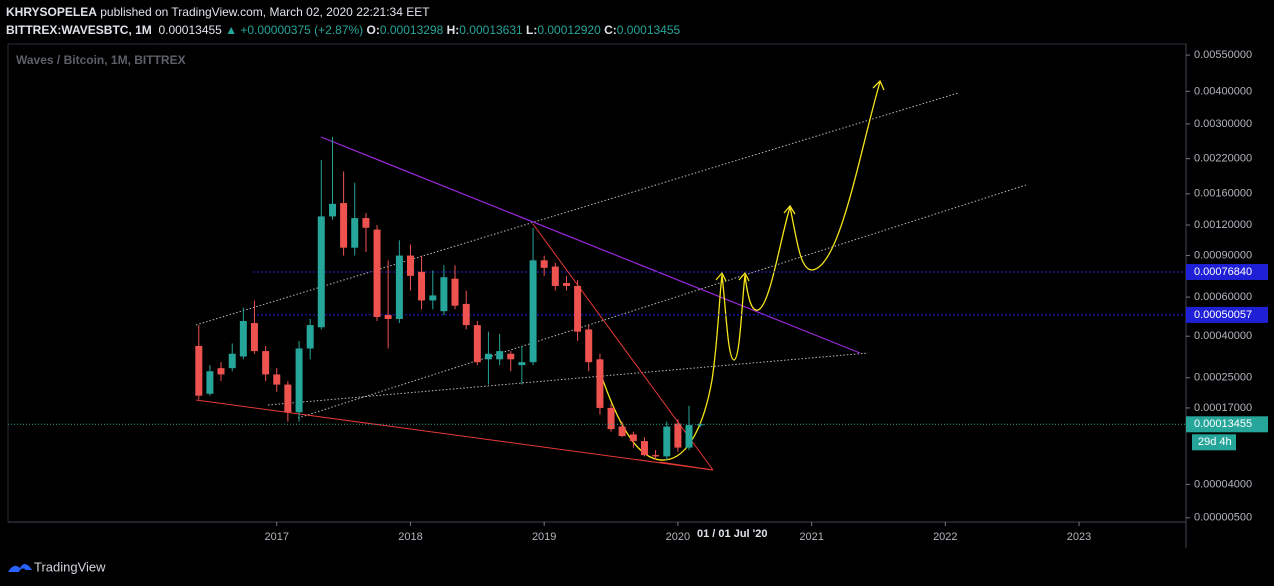  Describe the element at coordinates (686, 466) in the screenshot. I see `wedge-base` at that location.